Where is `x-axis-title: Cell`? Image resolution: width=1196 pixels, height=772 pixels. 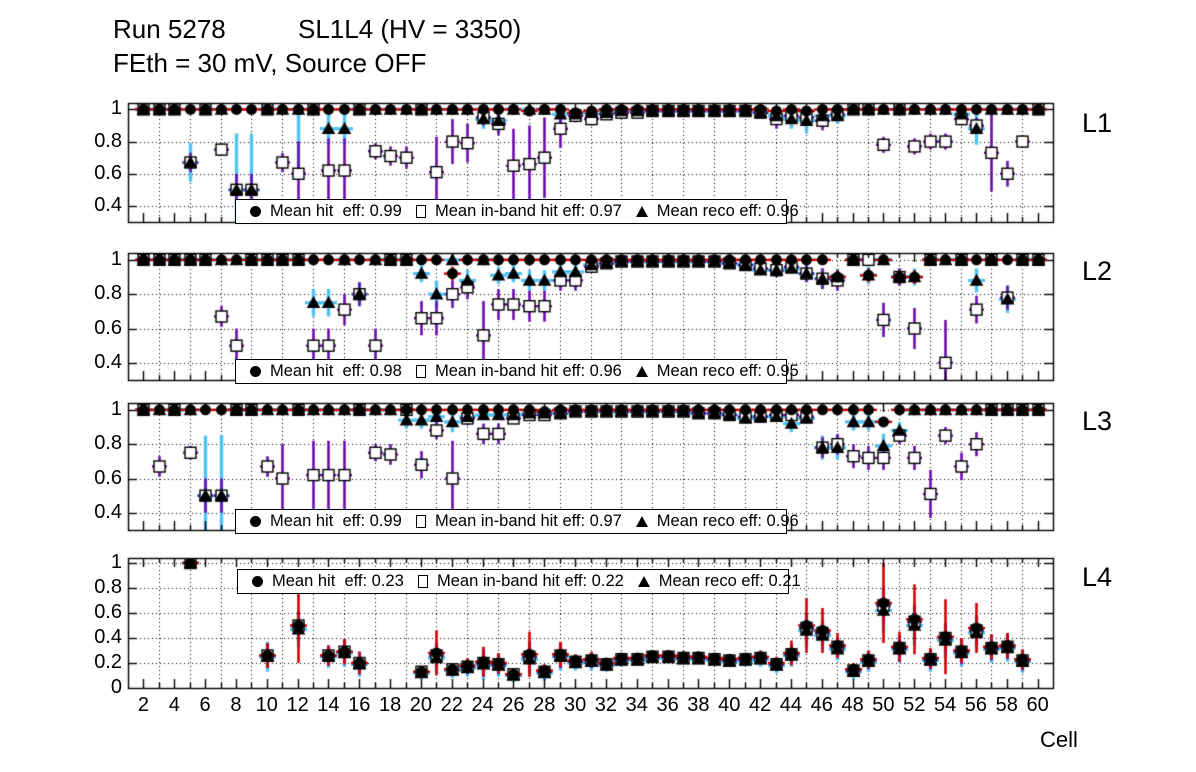 x-axis-title: Cell is located at coordinates (1059, 739).